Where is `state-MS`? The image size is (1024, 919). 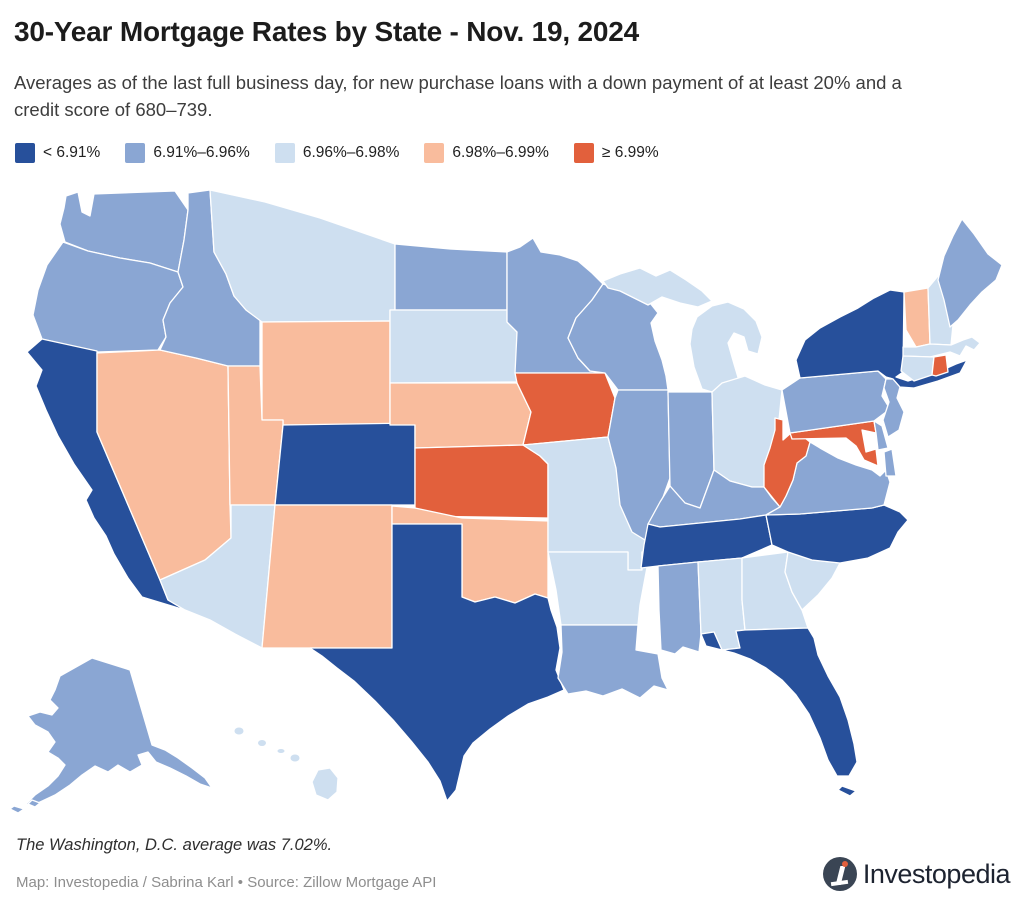 state-MS is located at coordinates (679, 608).